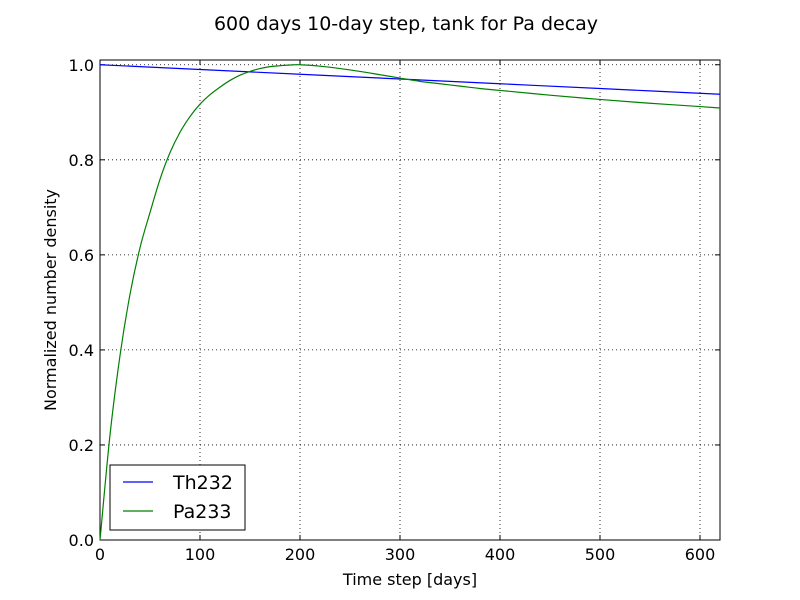  Describe the element at coordinates (200, 554) in the screenshot. I see `x-tick-label: 100` at that location.